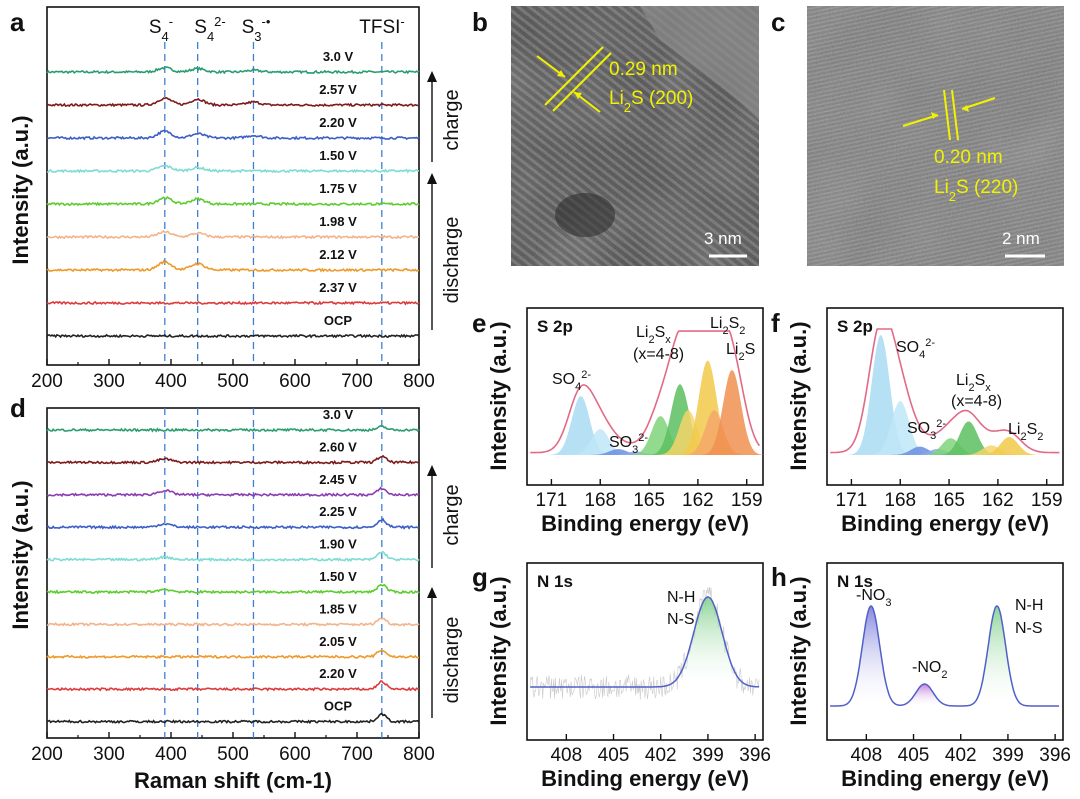 This screenshot has width=1080, height=799. Describe the element at coordinates (233, 492) in the screenshot. I see `trace-245V` at that location.